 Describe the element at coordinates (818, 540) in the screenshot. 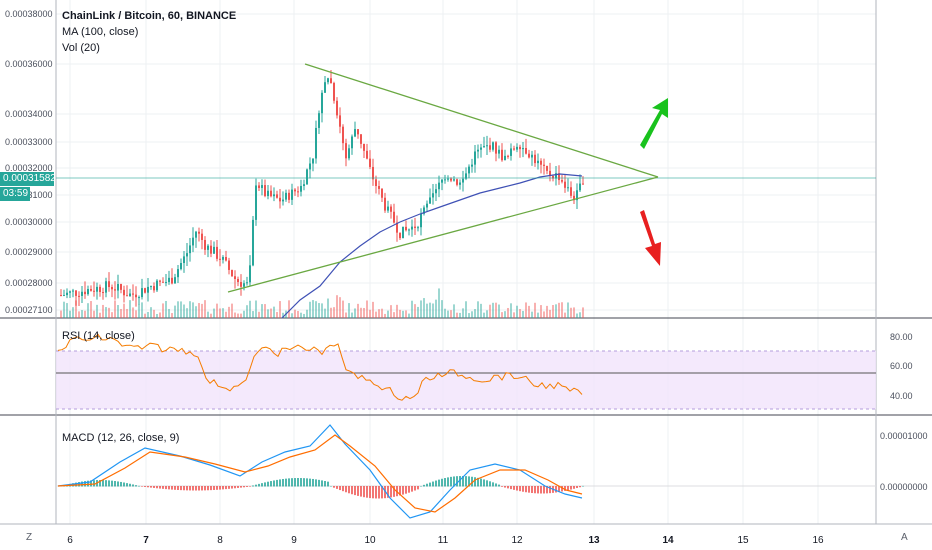

I see `time-axis-label: 16` at that location.